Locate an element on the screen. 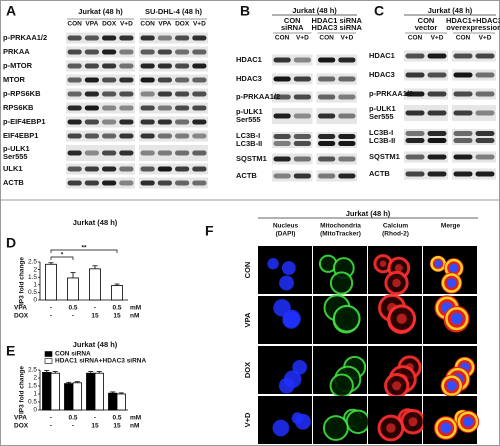 This screenshot has width=500, height=446. row-label: p-PRKAA1/2 is located at coordinates (391, 93).